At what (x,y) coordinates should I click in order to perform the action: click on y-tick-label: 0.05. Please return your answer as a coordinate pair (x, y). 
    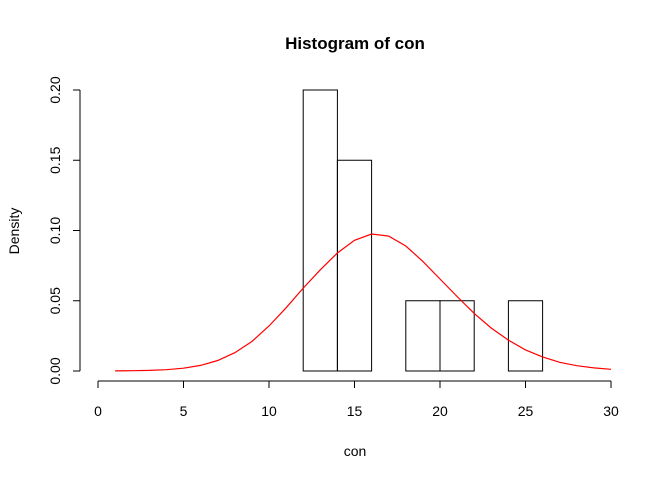
    Looking at the image, I should click on (55, 300).